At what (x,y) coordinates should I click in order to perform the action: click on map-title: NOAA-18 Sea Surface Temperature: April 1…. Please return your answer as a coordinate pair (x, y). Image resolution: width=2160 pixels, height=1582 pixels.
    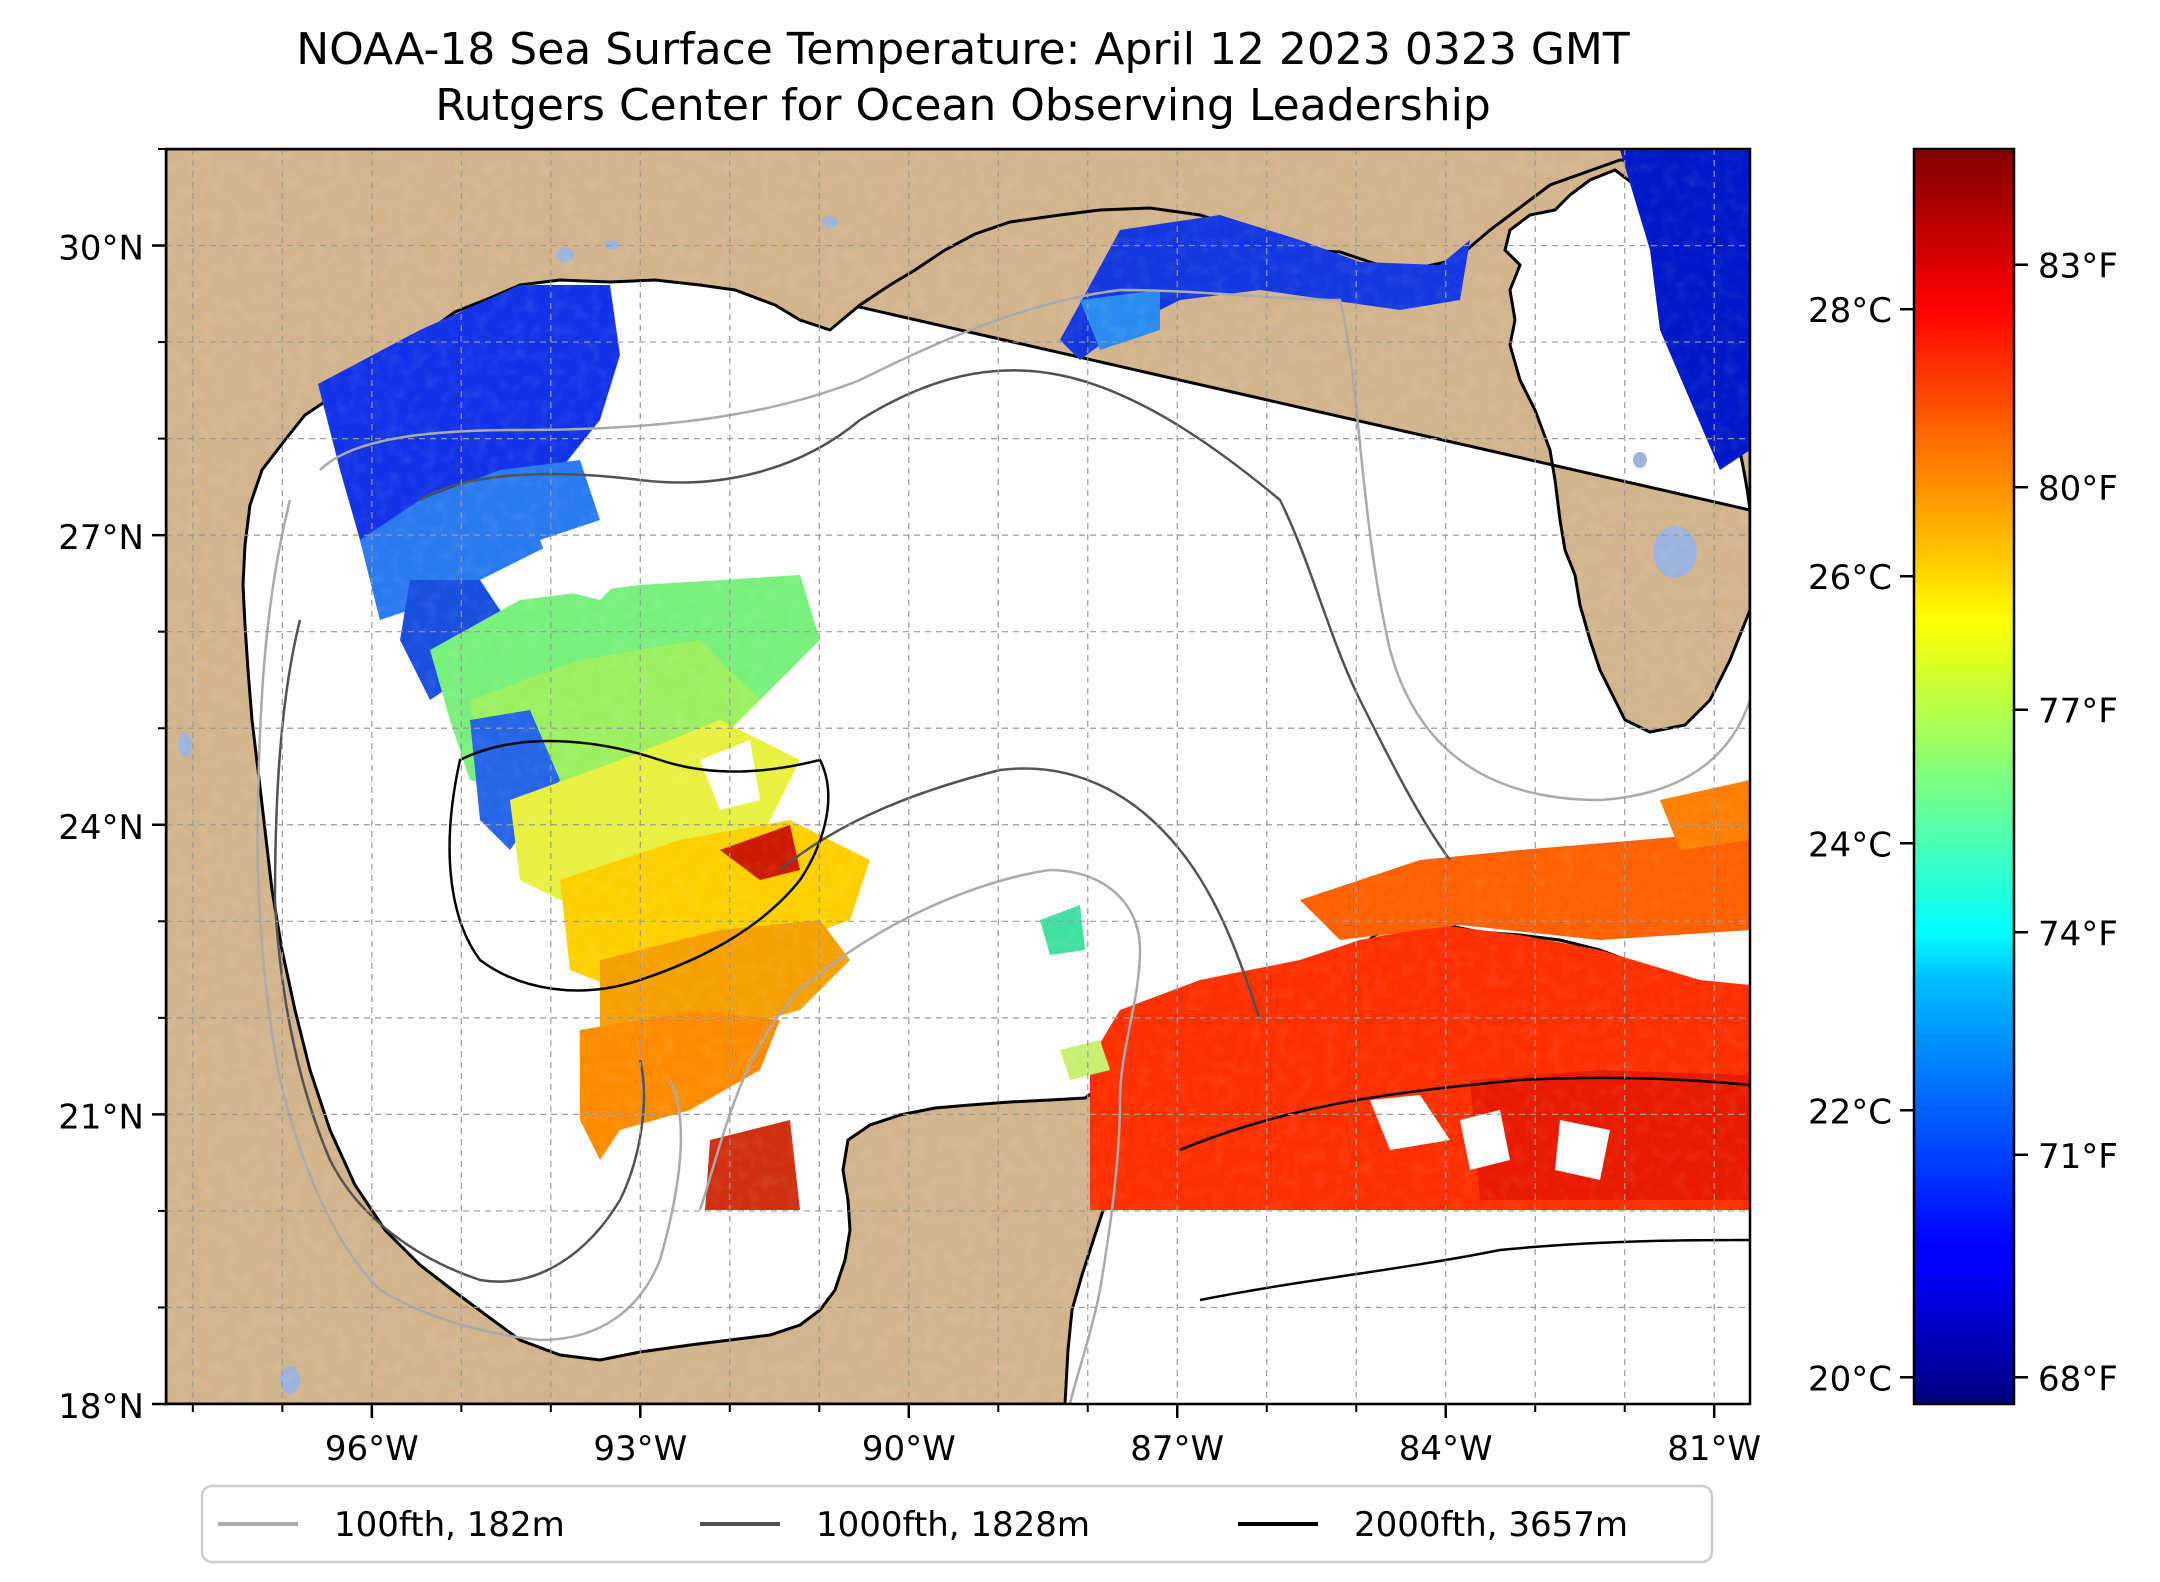
    Looking at the image, I should click on (963, 49).